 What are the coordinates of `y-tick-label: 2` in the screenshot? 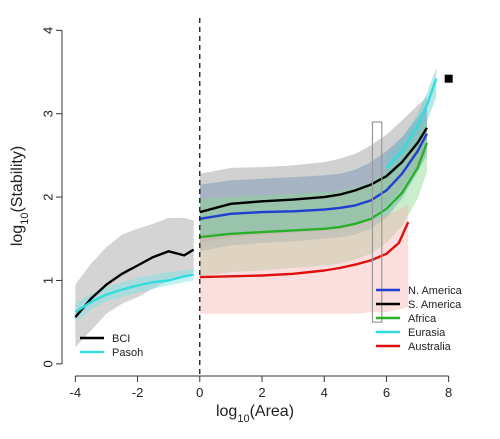 It's located at (48, 196).